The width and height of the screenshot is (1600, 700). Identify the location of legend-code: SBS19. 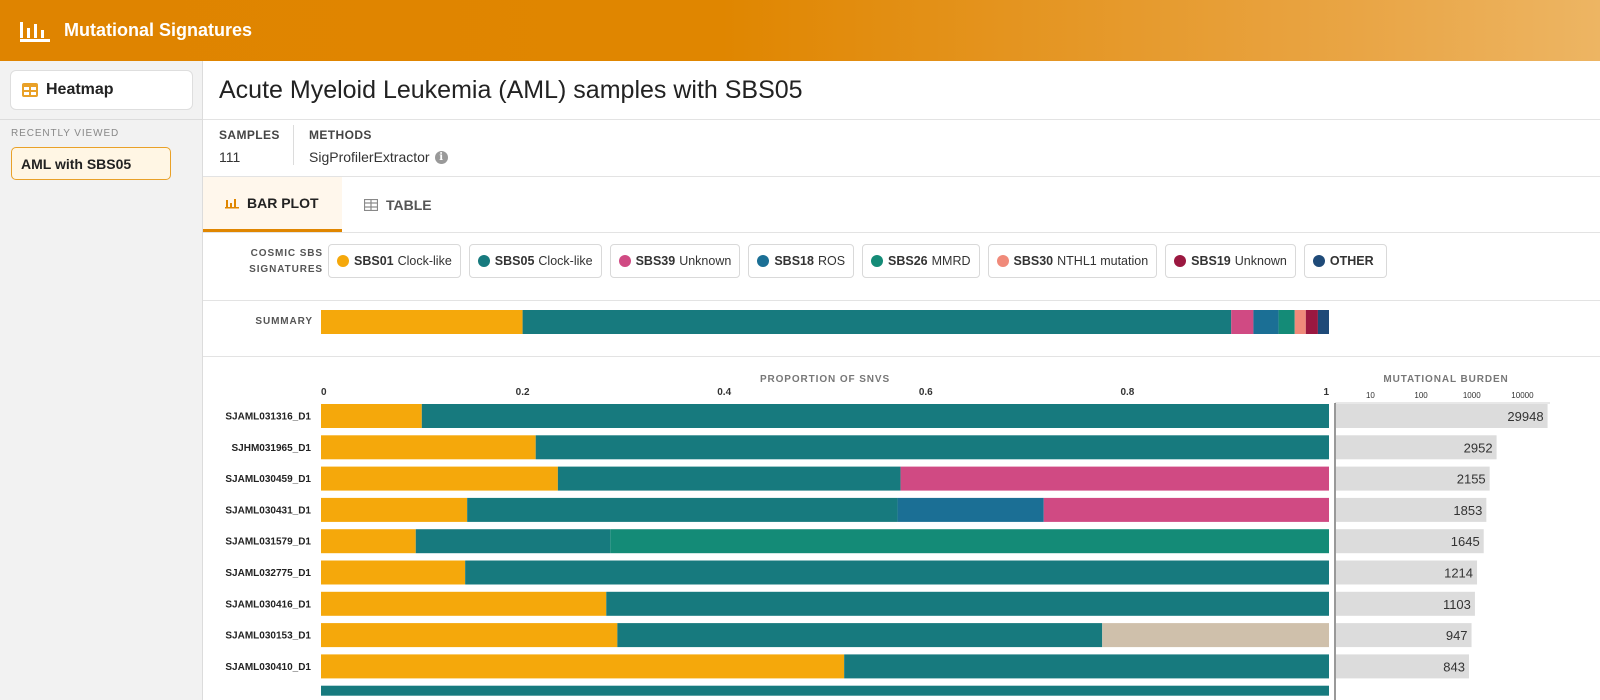
(1211, 261).